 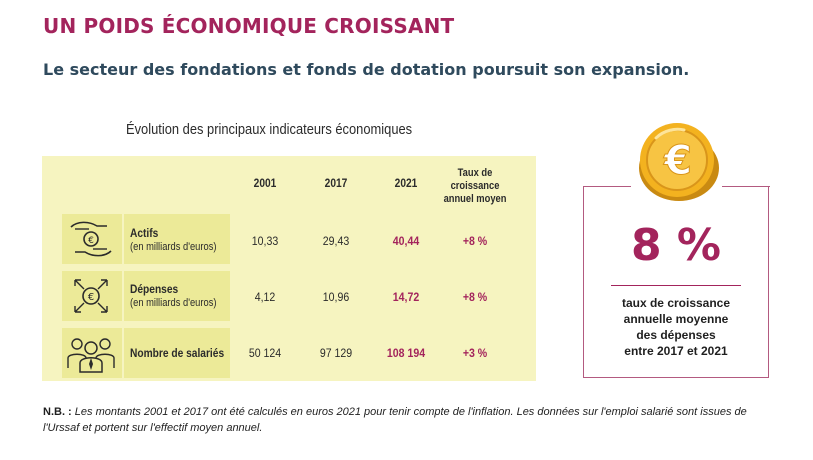 I want to click on row-depenses-label: Dépenses, so click(x=154, y=289).